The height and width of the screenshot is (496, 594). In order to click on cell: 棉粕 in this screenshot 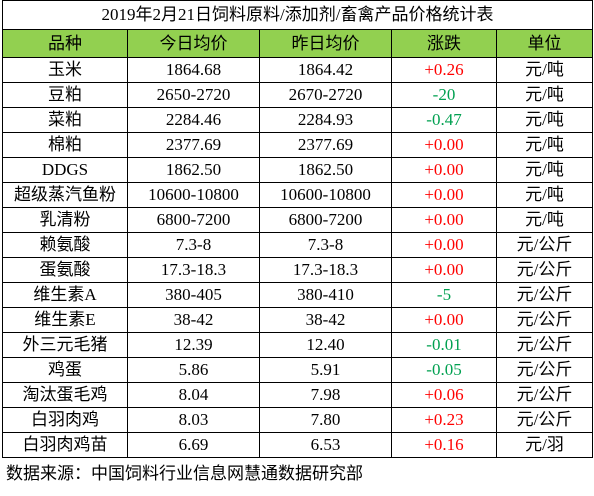, I will do `click(65, 145)`.